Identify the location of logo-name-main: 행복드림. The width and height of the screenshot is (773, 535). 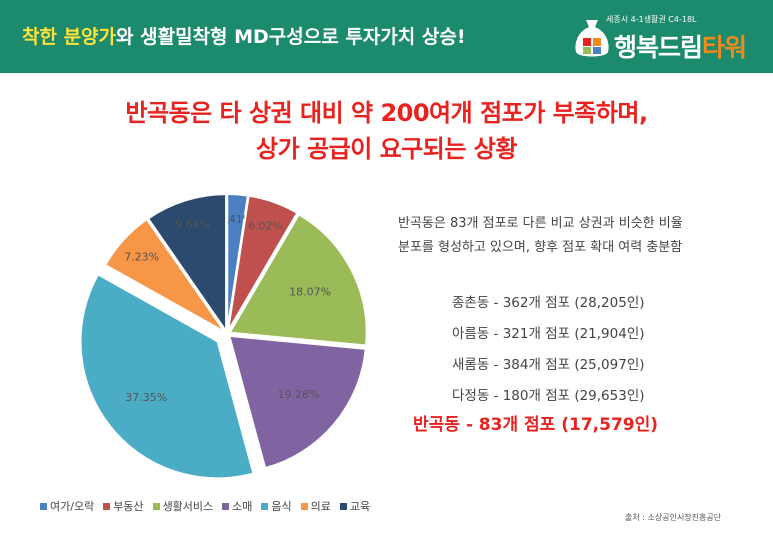
(658, 47).